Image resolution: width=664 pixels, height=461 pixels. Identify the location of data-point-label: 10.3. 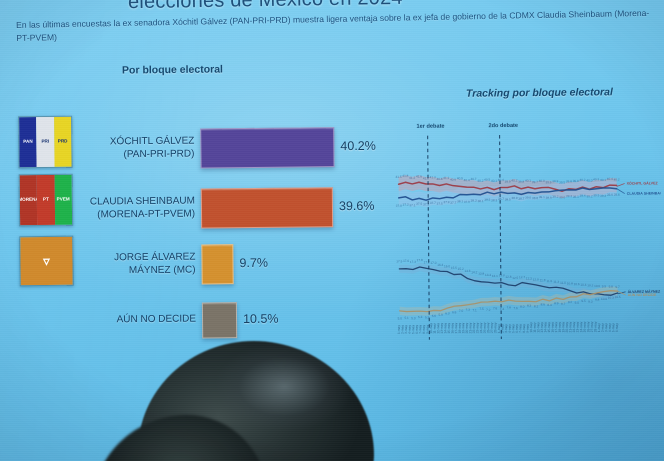
(611, 298).